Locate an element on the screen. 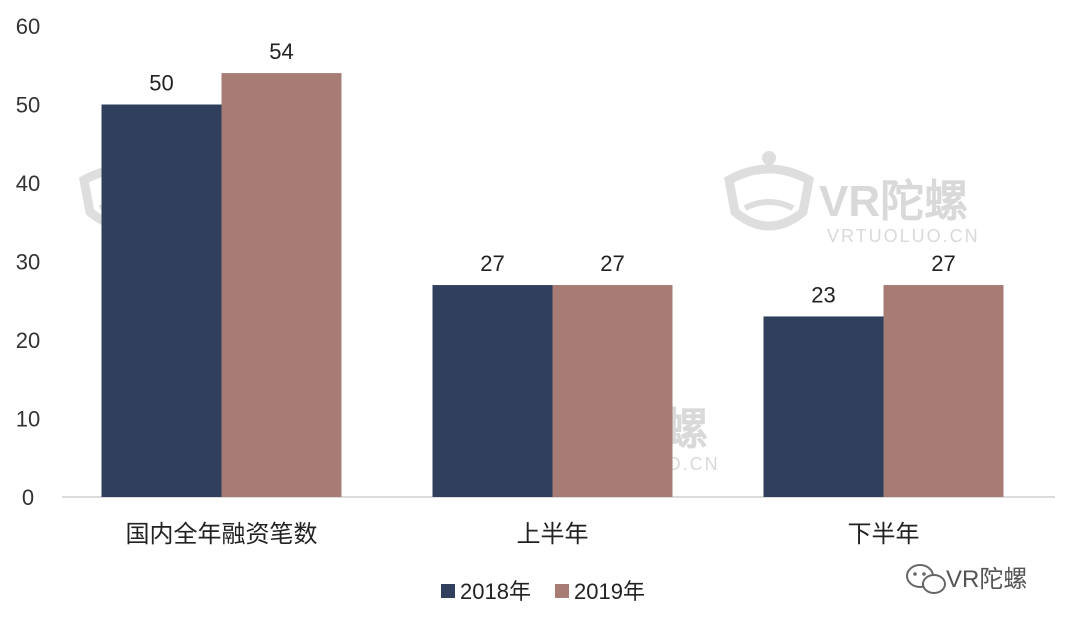 This screenshot has width=1080, height=624. vr-headset-icon is located at coordinates (769, 191).